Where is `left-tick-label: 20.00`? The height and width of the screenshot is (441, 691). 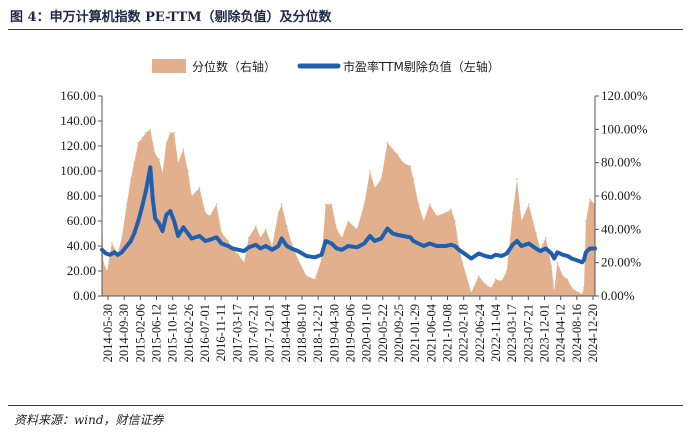
left-tick-label: 20.00 is located at coordinates (81, 270).